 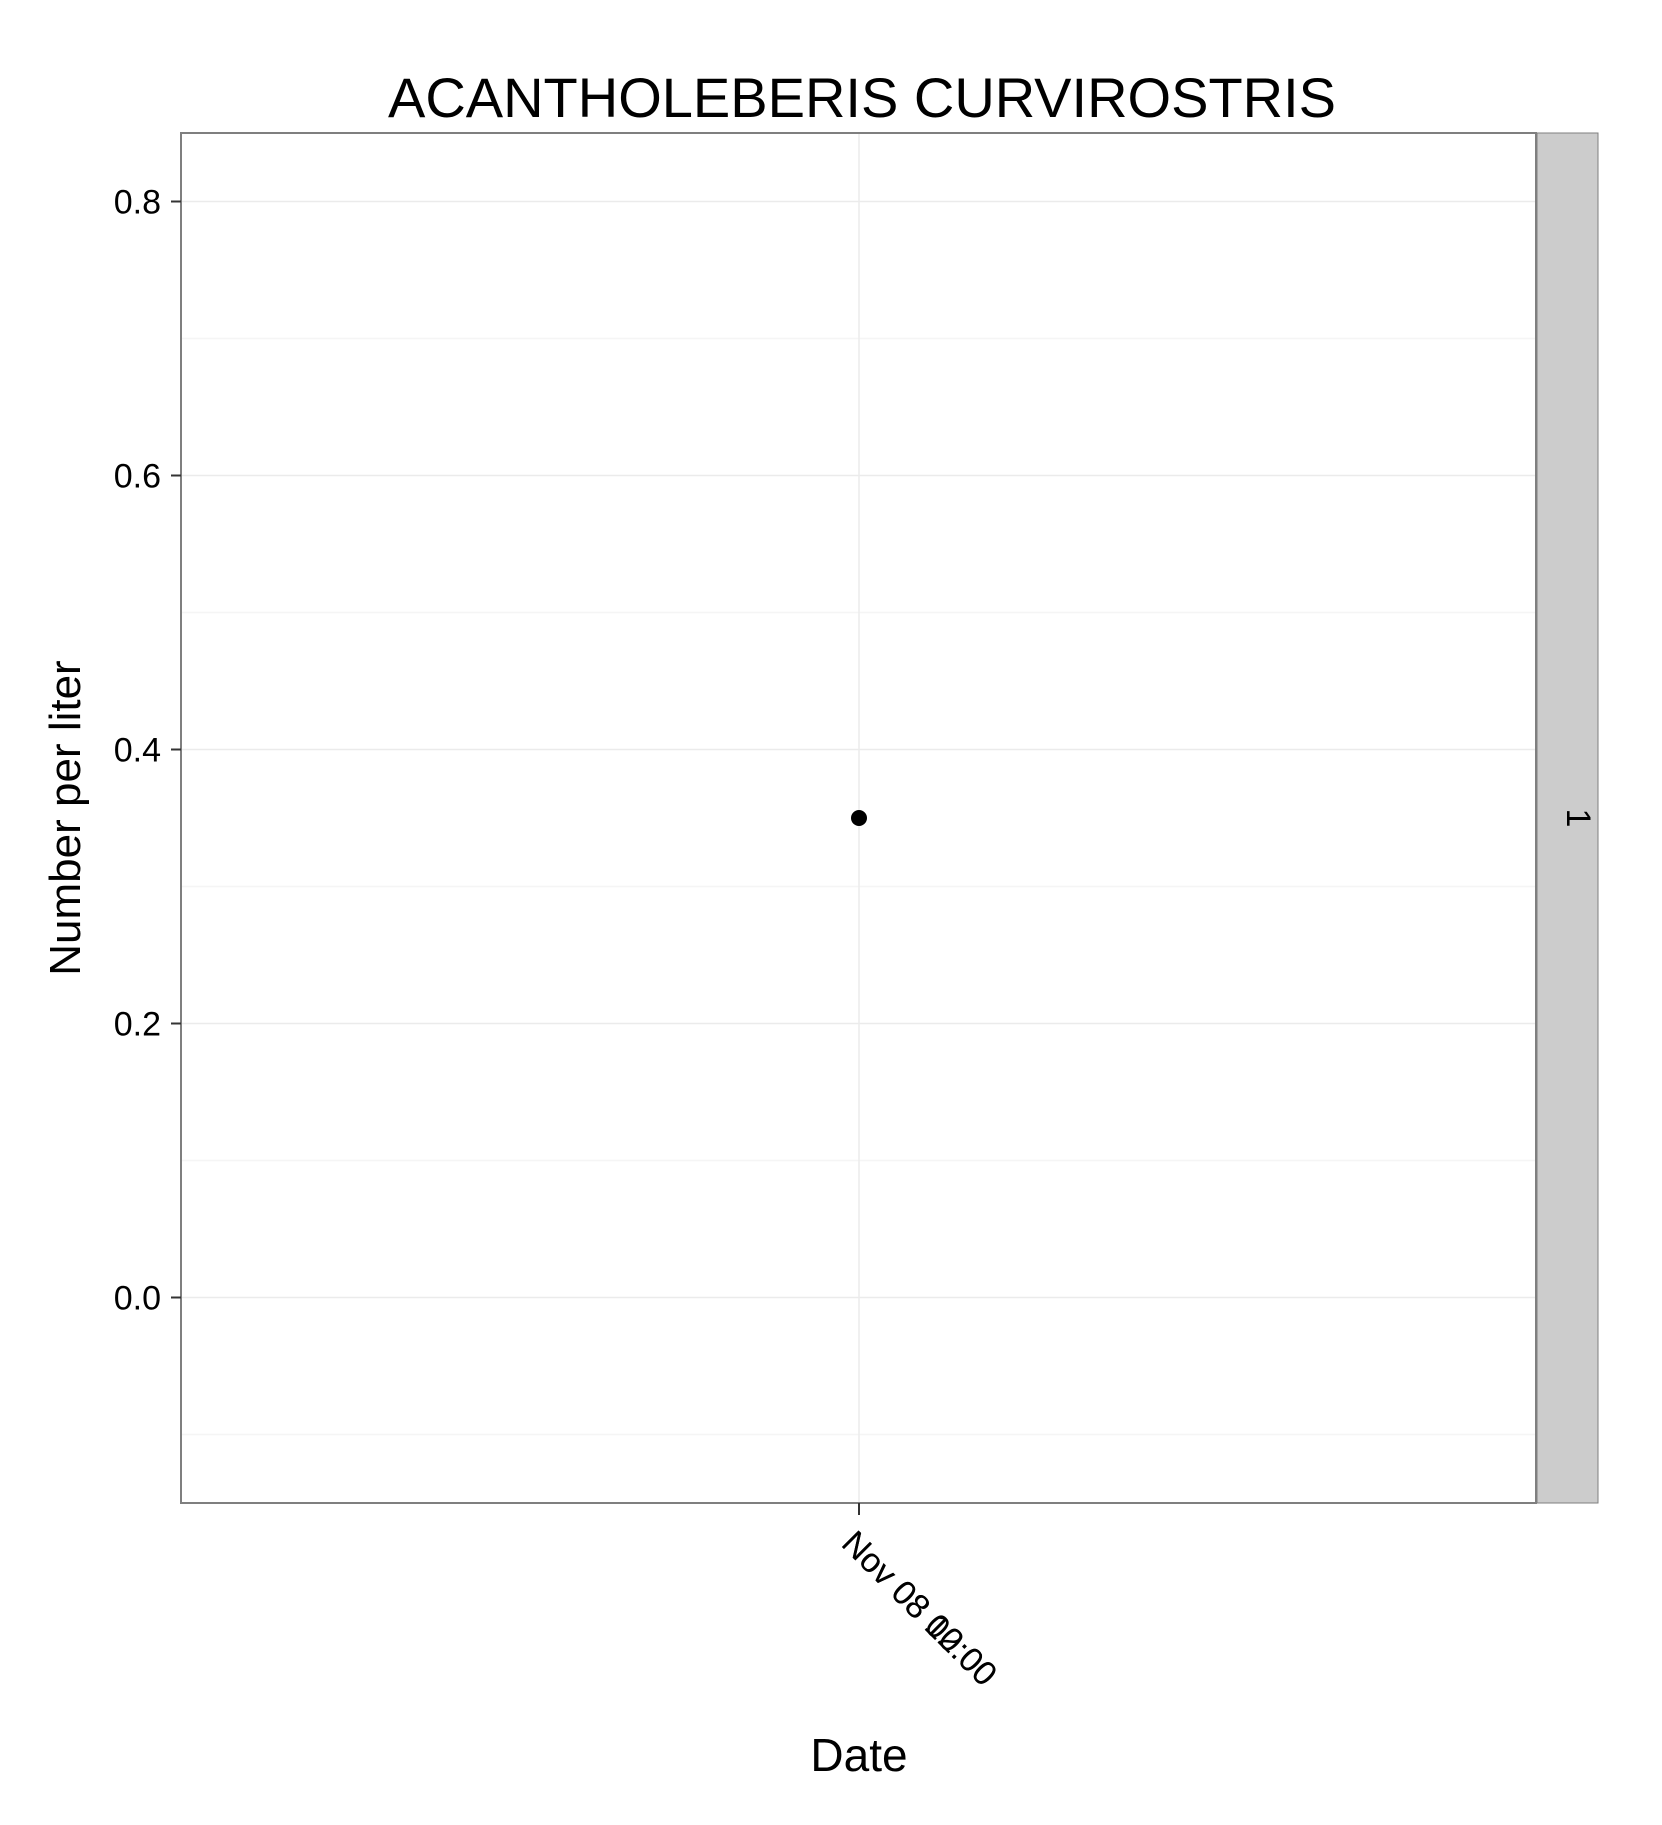 I want to click on facet-strip, so click(x=1567, y=818).